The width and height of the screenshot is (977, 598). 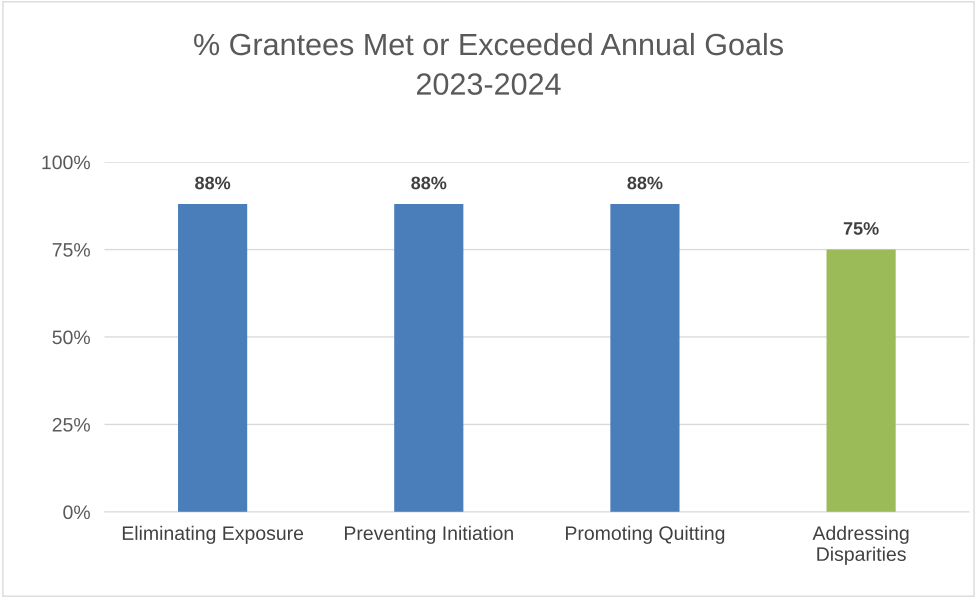 What do you see at coordinates (645, 535) in the screenshot?
I see `x-tick-label: Promoting Quitting` at bounding box center [645, 535].